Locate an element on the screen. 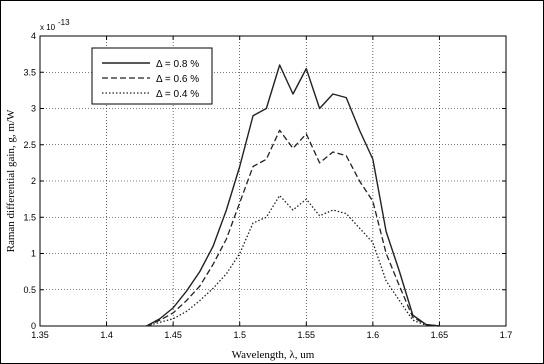  x-axis-label: Wavelength, λ, um is located at coordinates (273, 355).